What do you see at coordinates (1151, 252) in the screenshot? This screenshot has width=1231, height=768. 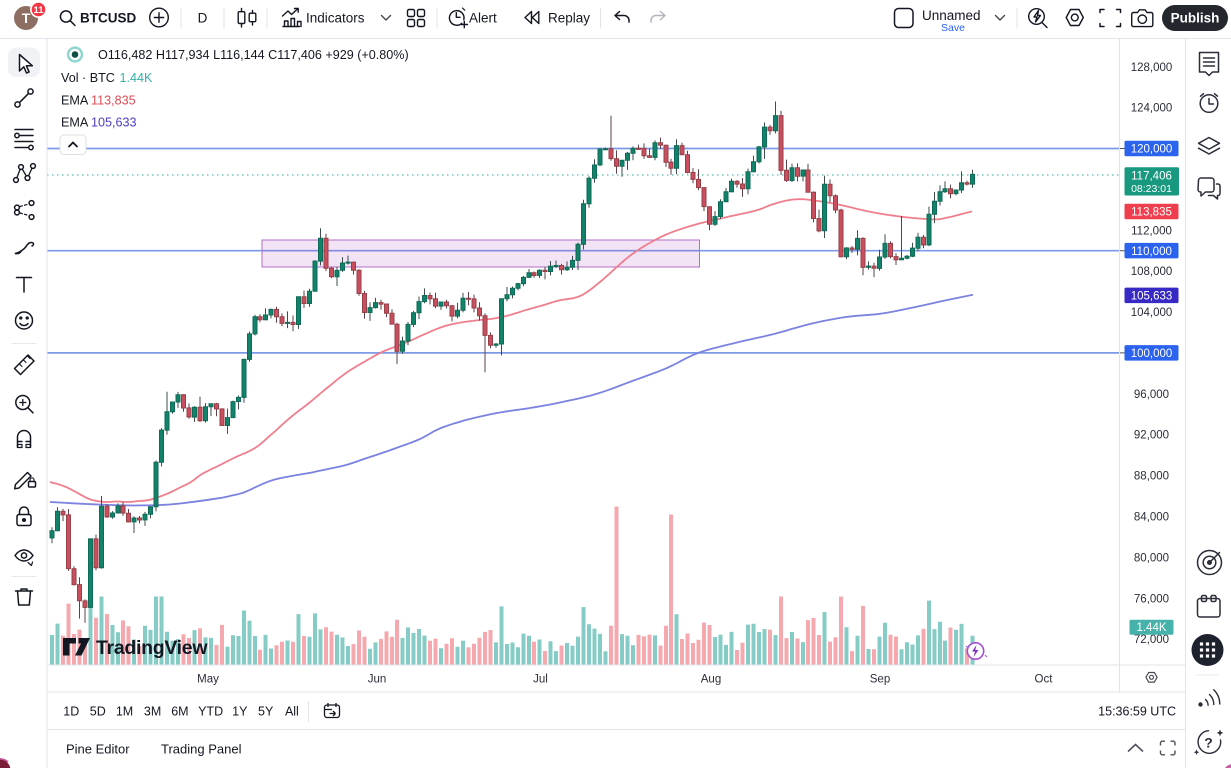 I see `svg-text: 110,000` at bounding box center [1151, 252].